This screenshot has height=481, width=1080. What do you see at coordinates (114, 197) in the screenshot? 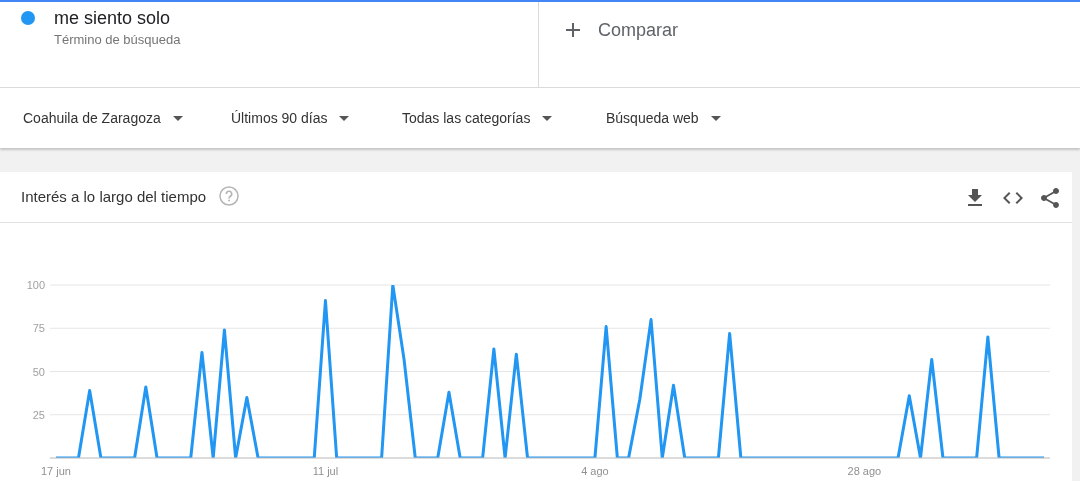
I see `chart-title: Interés a lo largo del tiempo` at bounding box center [114, 197].